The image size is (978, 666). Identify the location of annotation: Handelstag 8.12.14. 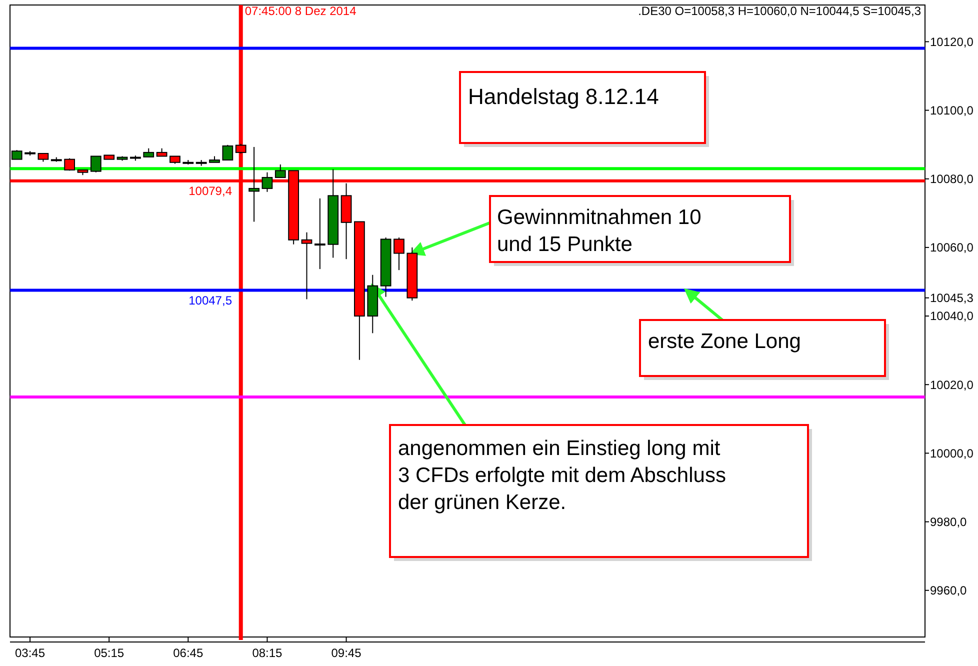
(563, 96).